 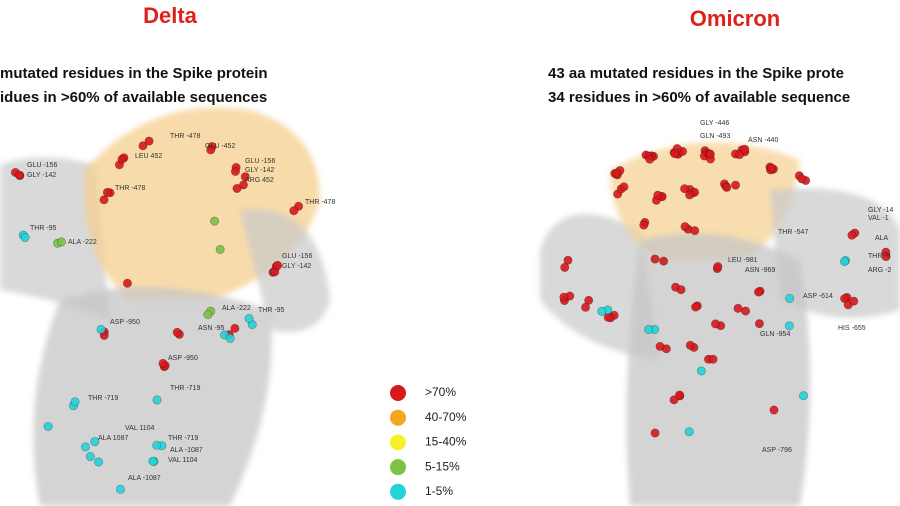 What do you see at coordinates (714, 123) in the screenshot?
I see `residue-label: GLY -446` at bounding box center [714, 123].